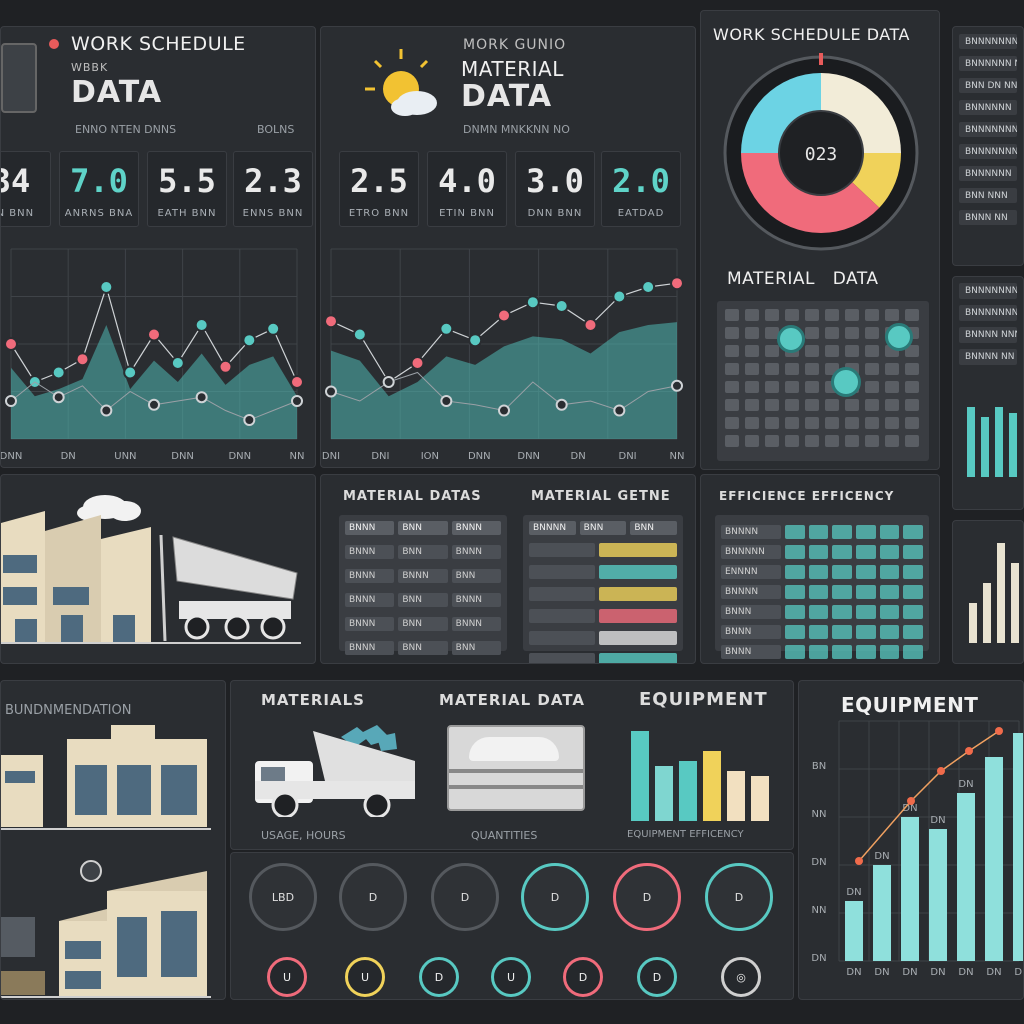 Image resolution: width=1024 pixels, height=1024 pixels. I want to click on control-knob: LBD, so click(283, 897).